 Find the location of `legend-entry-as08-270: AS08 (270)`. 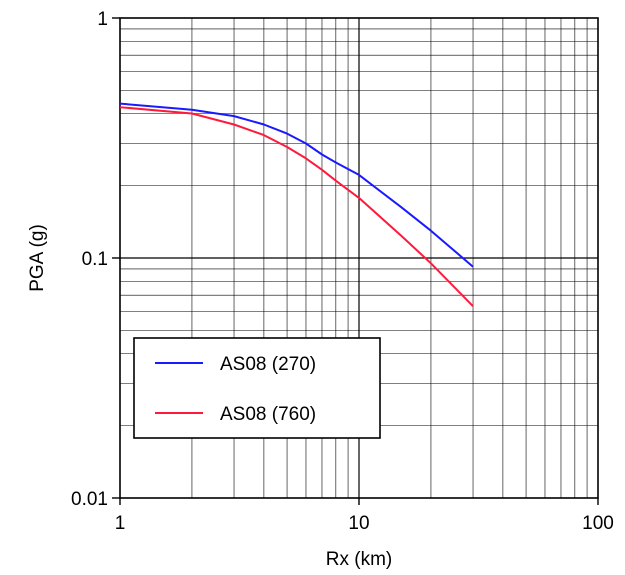

legend-entry-as08-270: AS08 (270) is located at coordinates (268, 364).